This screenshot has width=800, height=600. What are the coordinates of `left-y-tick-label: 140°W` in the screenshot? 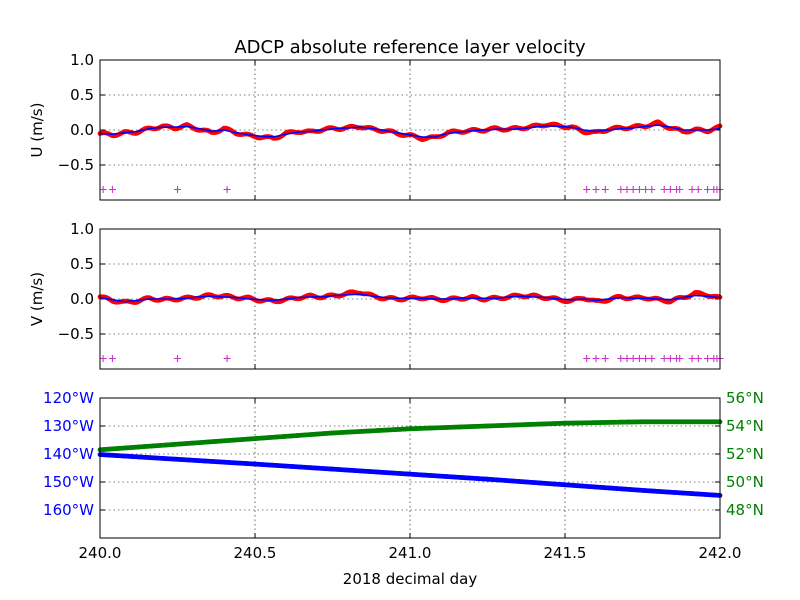 It's located at (68, 454).